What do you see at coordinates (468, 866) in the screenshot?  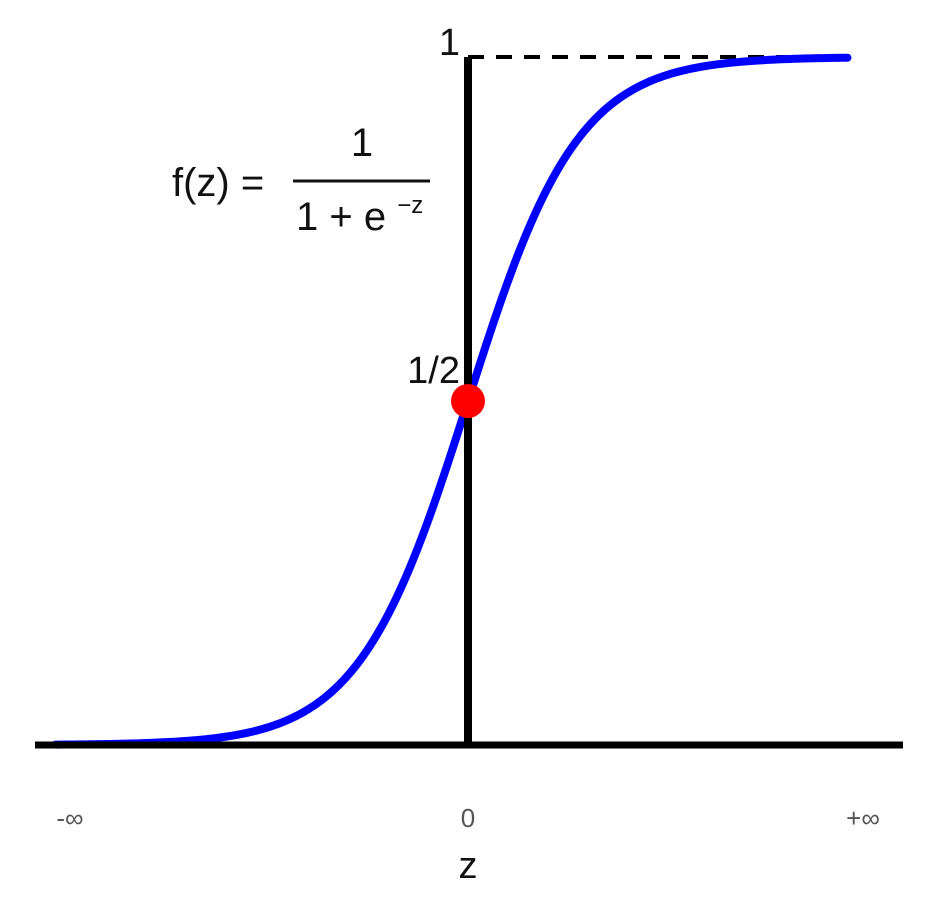 I see `x-axis-label: z` at bounding box center [468, 866].